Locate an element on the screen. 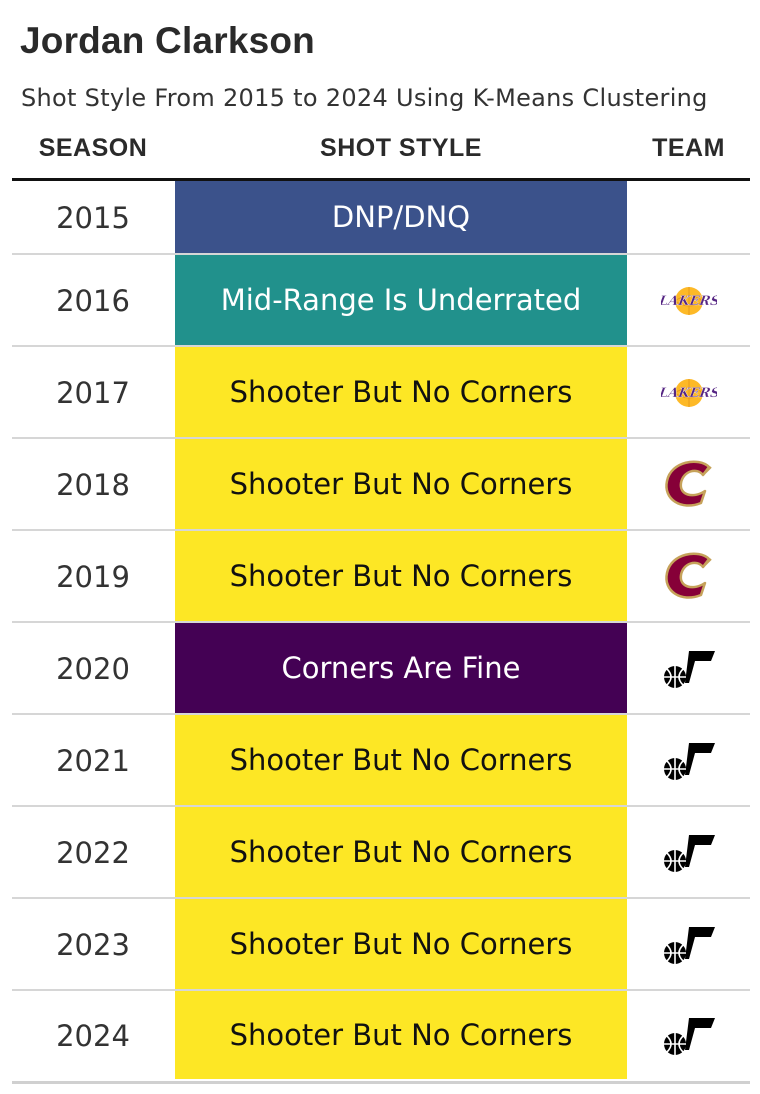 This screenshot has height=1094, width=760. season-cell: 2017 is located at coordinates (93, 393).